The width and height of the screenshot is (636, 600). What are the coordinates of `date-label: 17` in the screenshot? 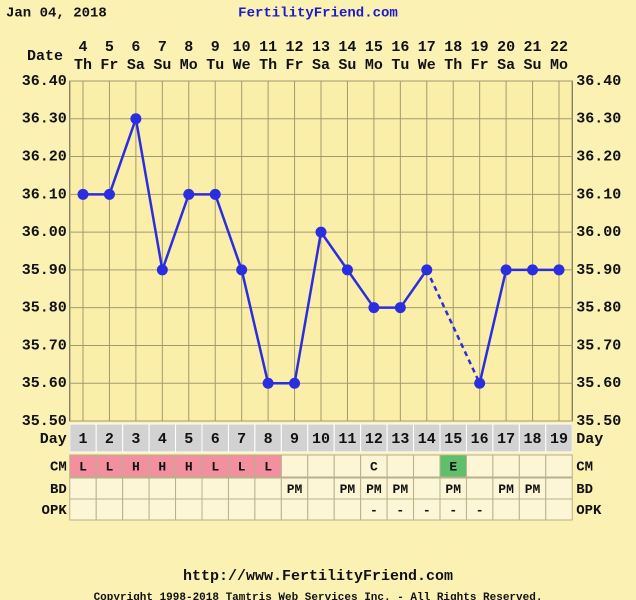 It's located at (427, 47).